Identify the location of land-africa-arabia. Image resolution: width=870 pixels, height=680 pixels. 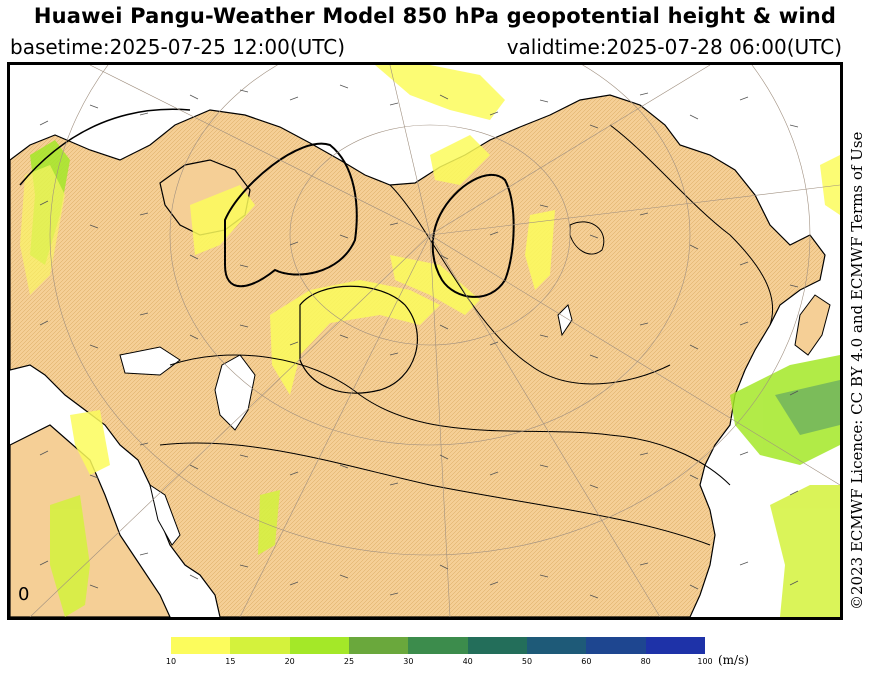
(90, 520).